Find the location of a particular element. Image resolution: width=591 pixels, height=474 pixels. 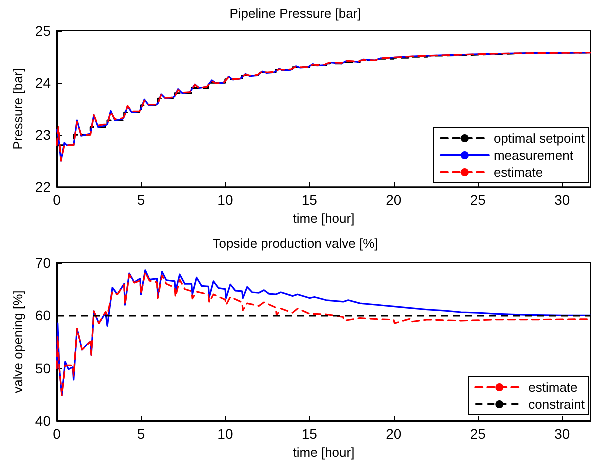

y-axis-title: Pressure [bar] is located at coordinates (18, 109).